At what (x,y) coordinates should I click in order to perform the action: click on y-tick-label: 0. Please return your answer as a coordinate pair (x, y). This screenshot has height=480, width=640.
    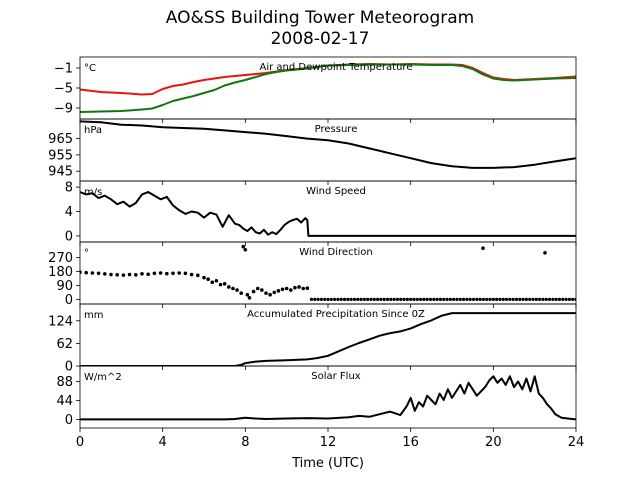
    Looking at the image, I should click on (69, 236).